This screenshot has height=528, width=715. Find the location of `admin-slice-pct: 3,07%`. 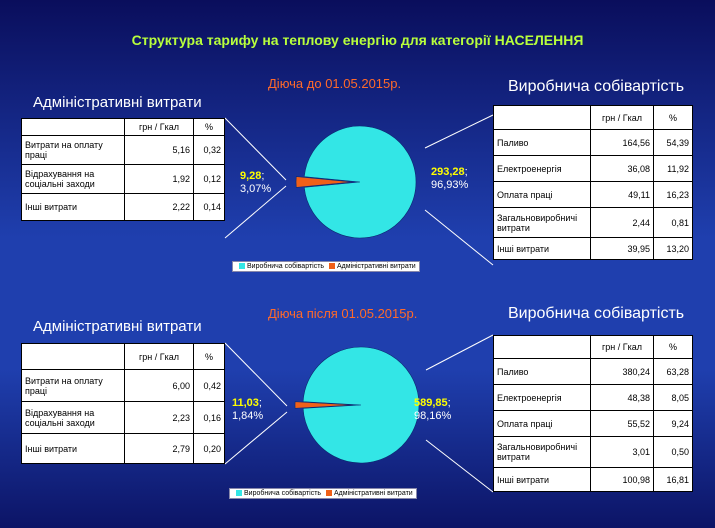

admin-slice-pct: 3,07% is located at coordinates (256, 189).